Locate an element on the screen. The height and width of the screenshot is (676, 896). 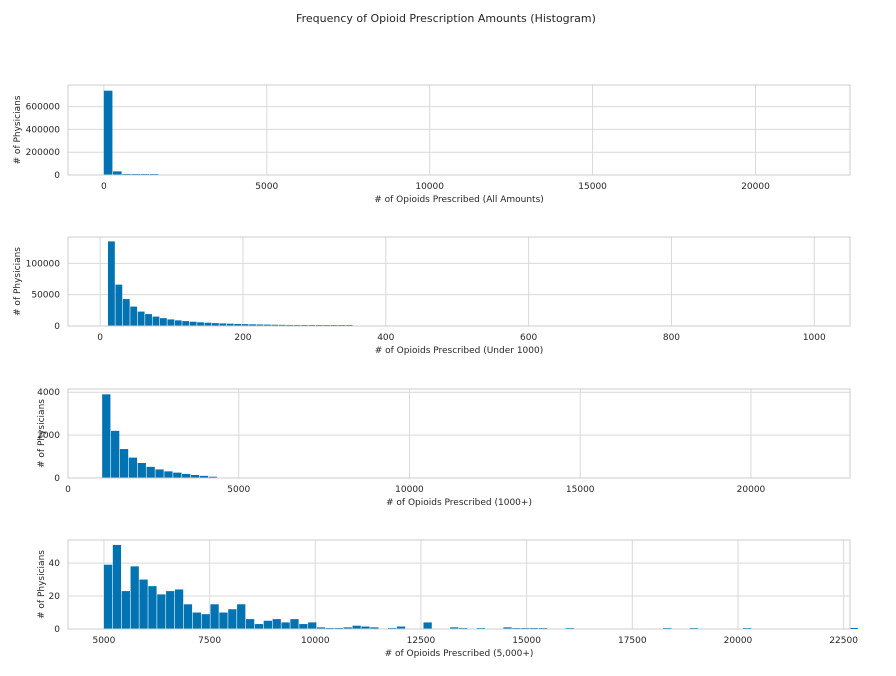
x-tick-label: 12500 is located at coordinates (421, 641).